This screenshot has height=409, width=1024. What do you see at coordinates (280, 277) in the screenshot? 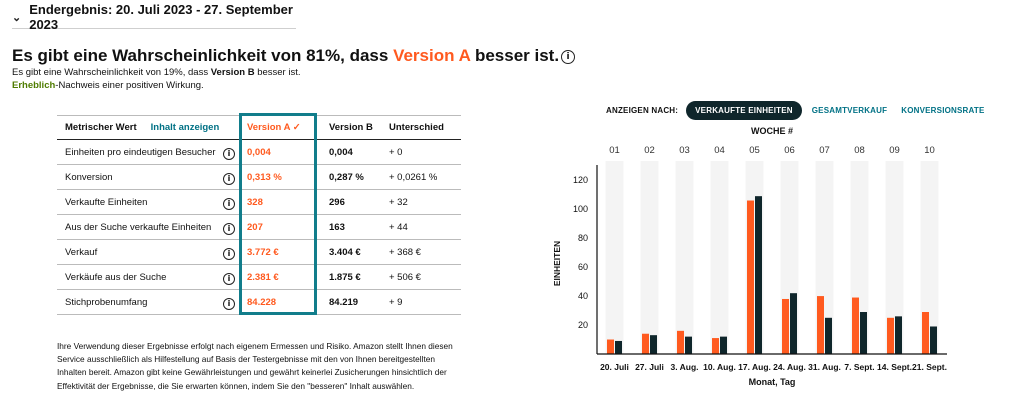
I see `value-a: 2.381 €` at bounding box center [280, 277].